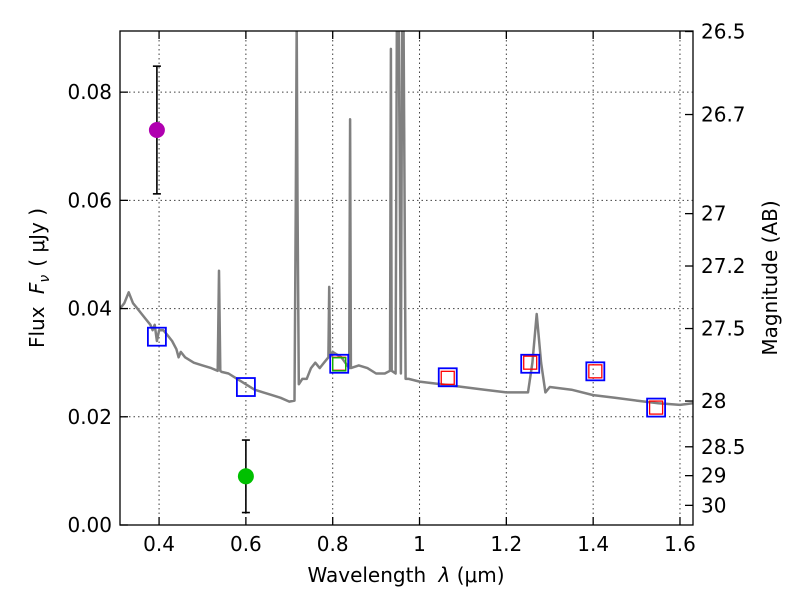  I want to click on x-tick-label: 1.6, so click(680, 544).